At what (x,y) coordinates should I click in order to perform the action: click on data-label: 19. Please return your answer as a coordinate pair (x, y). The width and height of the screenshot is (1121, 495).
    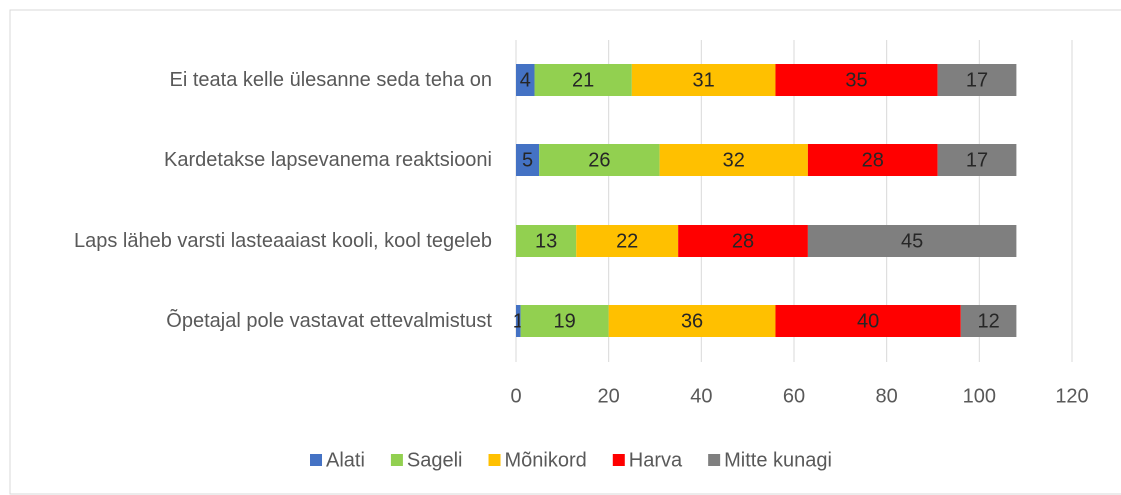
    Looking at the image, I should click on (565, 321).